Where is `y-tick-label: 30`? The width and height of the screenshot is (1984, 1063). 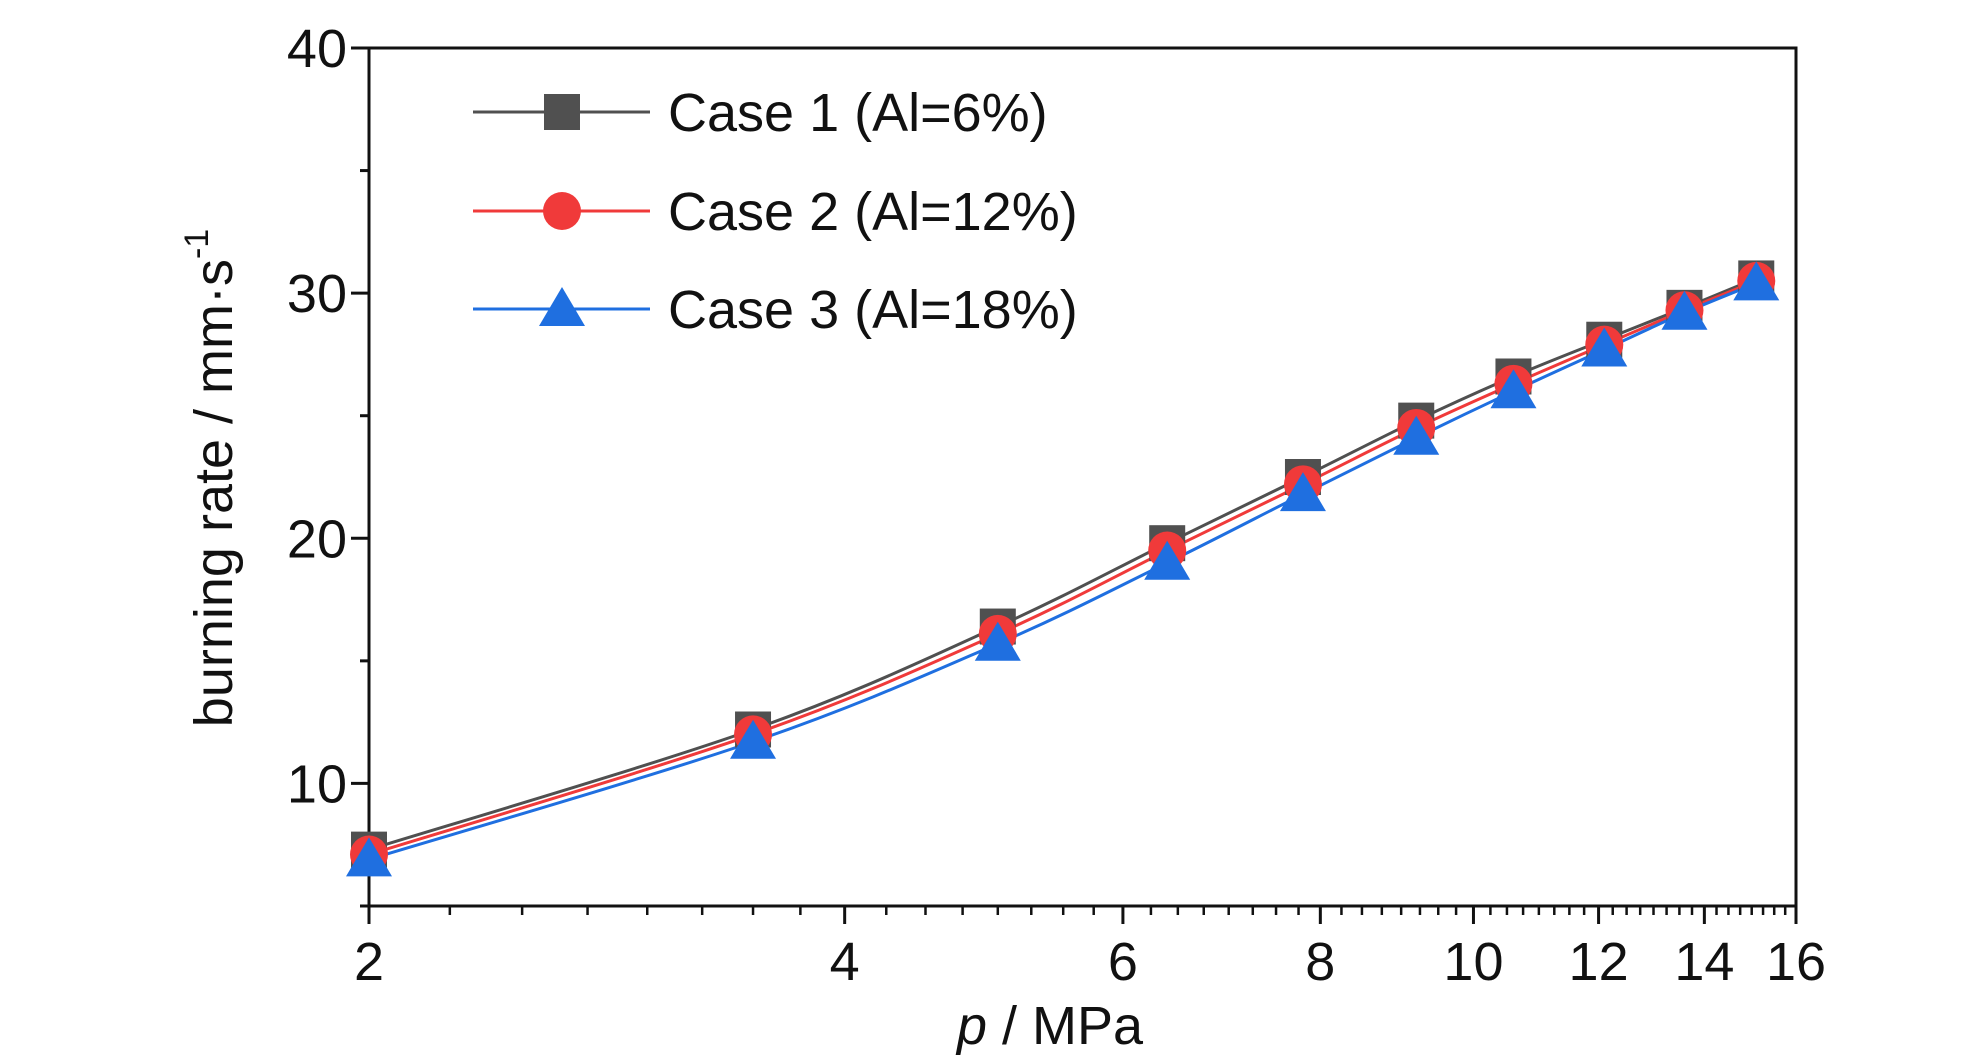
y-tick-label: 30 is located at coordinates (317, 294).